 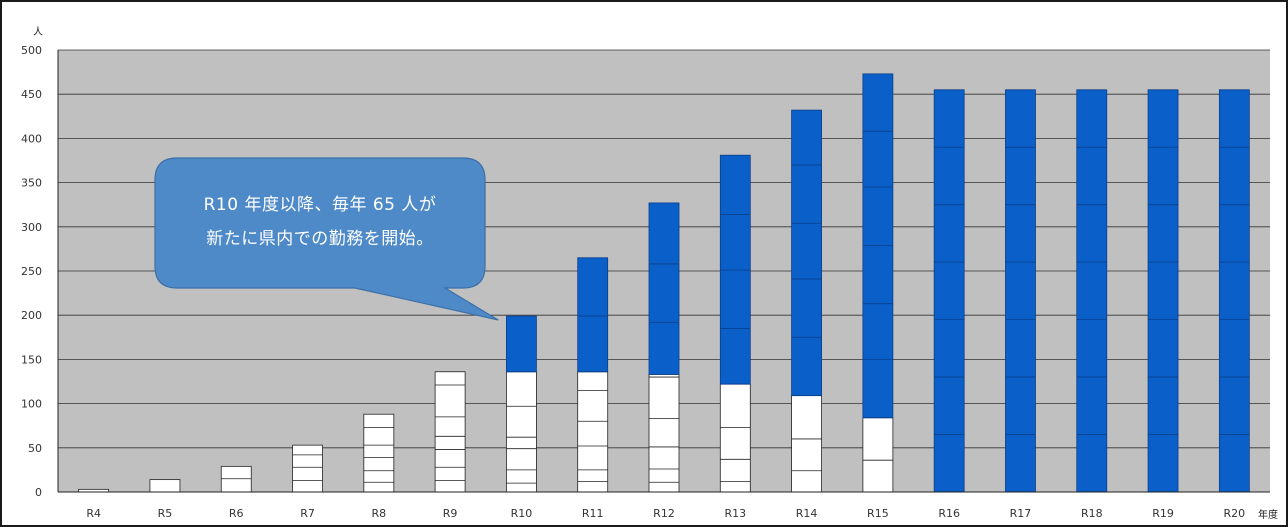 I want to click on x-tick-label: R20, so click(x=1235, y=513).